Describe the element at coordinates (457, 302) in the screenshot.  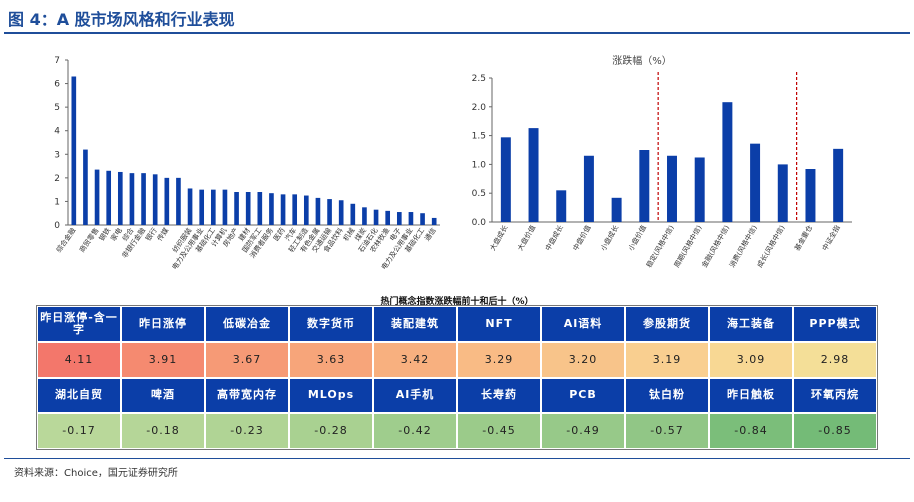
I see `table-title: 热门概念指数涨跌幅前十和后十（%）` at that location.